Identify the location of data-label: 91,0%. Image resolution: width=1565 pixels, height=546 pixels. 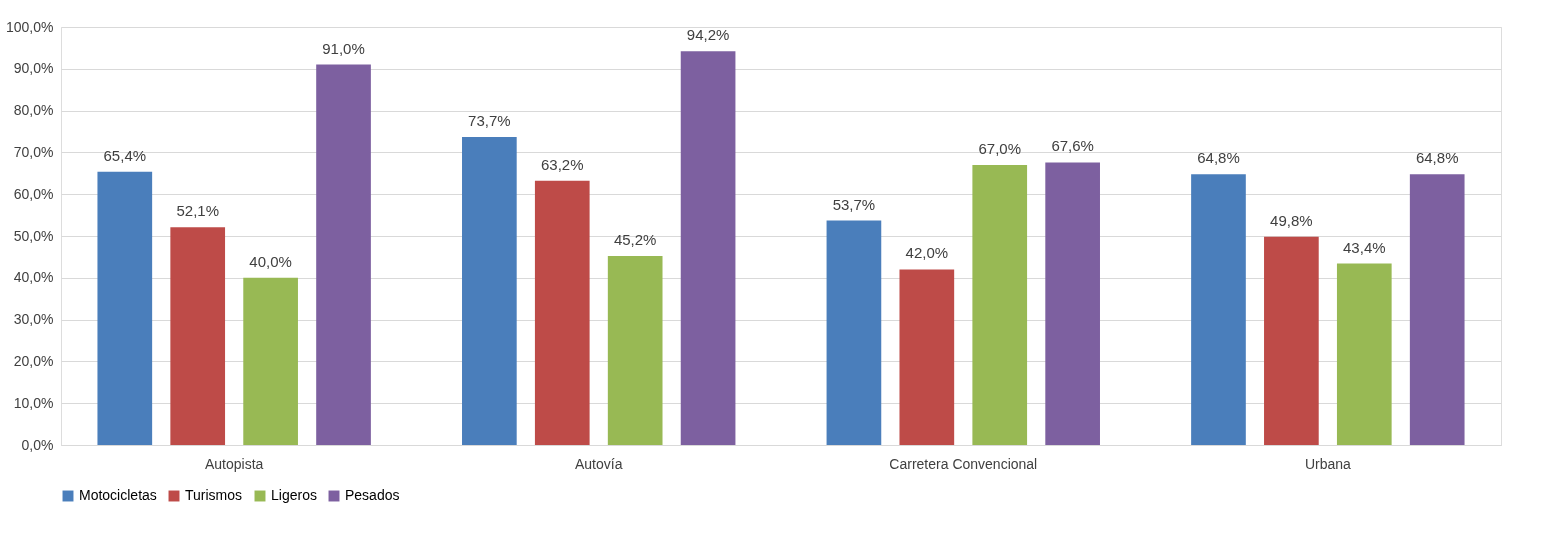
(343, 48).